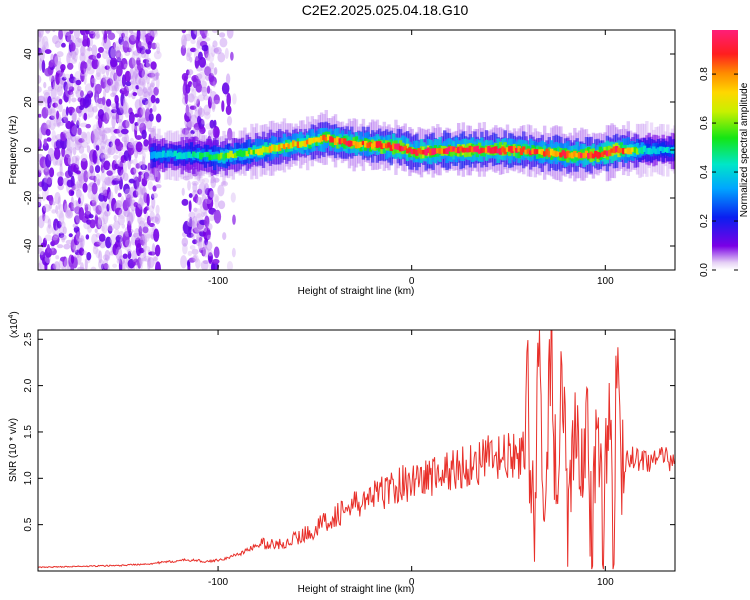 This screenshot has height=600, width=750. Describe the element at coordinates (704, 221) in the screenshot. I see `colorbar-tick-label: 0.2` at that location.